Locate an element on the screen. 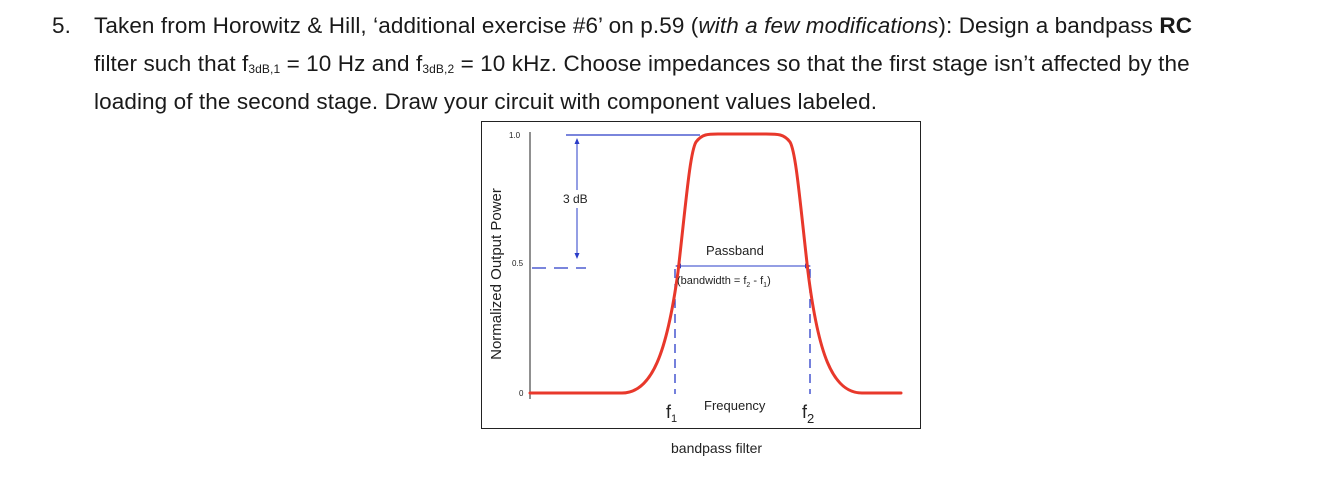 The image size is (1331, 483). y-axis-label: Normalized Output Power is located at coordinates (496, 274).